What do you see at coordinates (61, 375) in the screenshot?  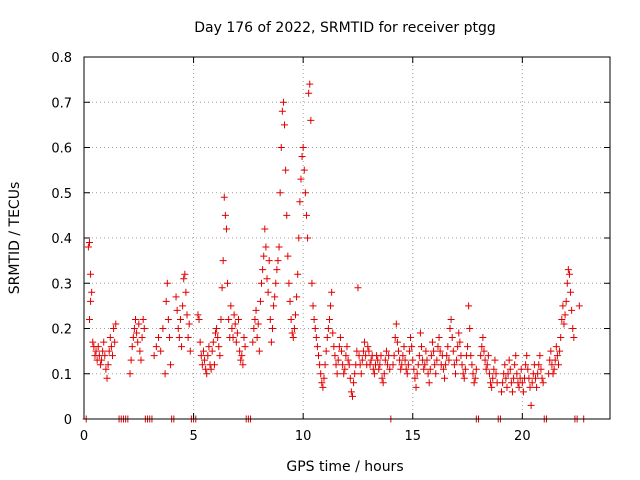 I see `y-tick-label: 0.1` at bounding box center [61, 375].